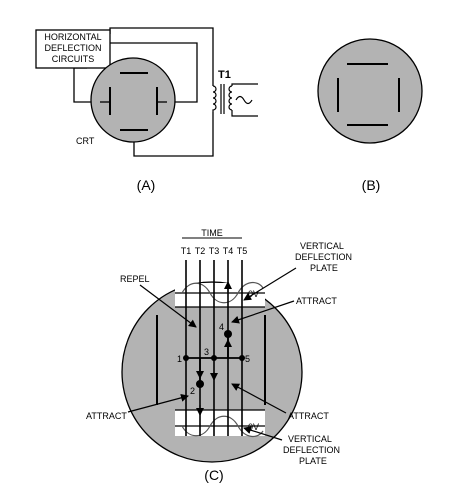  What do you see at coordinates (135, 279) in the screenshot?
I see `repel-label: REPEL` at bounding box center [135, 279].